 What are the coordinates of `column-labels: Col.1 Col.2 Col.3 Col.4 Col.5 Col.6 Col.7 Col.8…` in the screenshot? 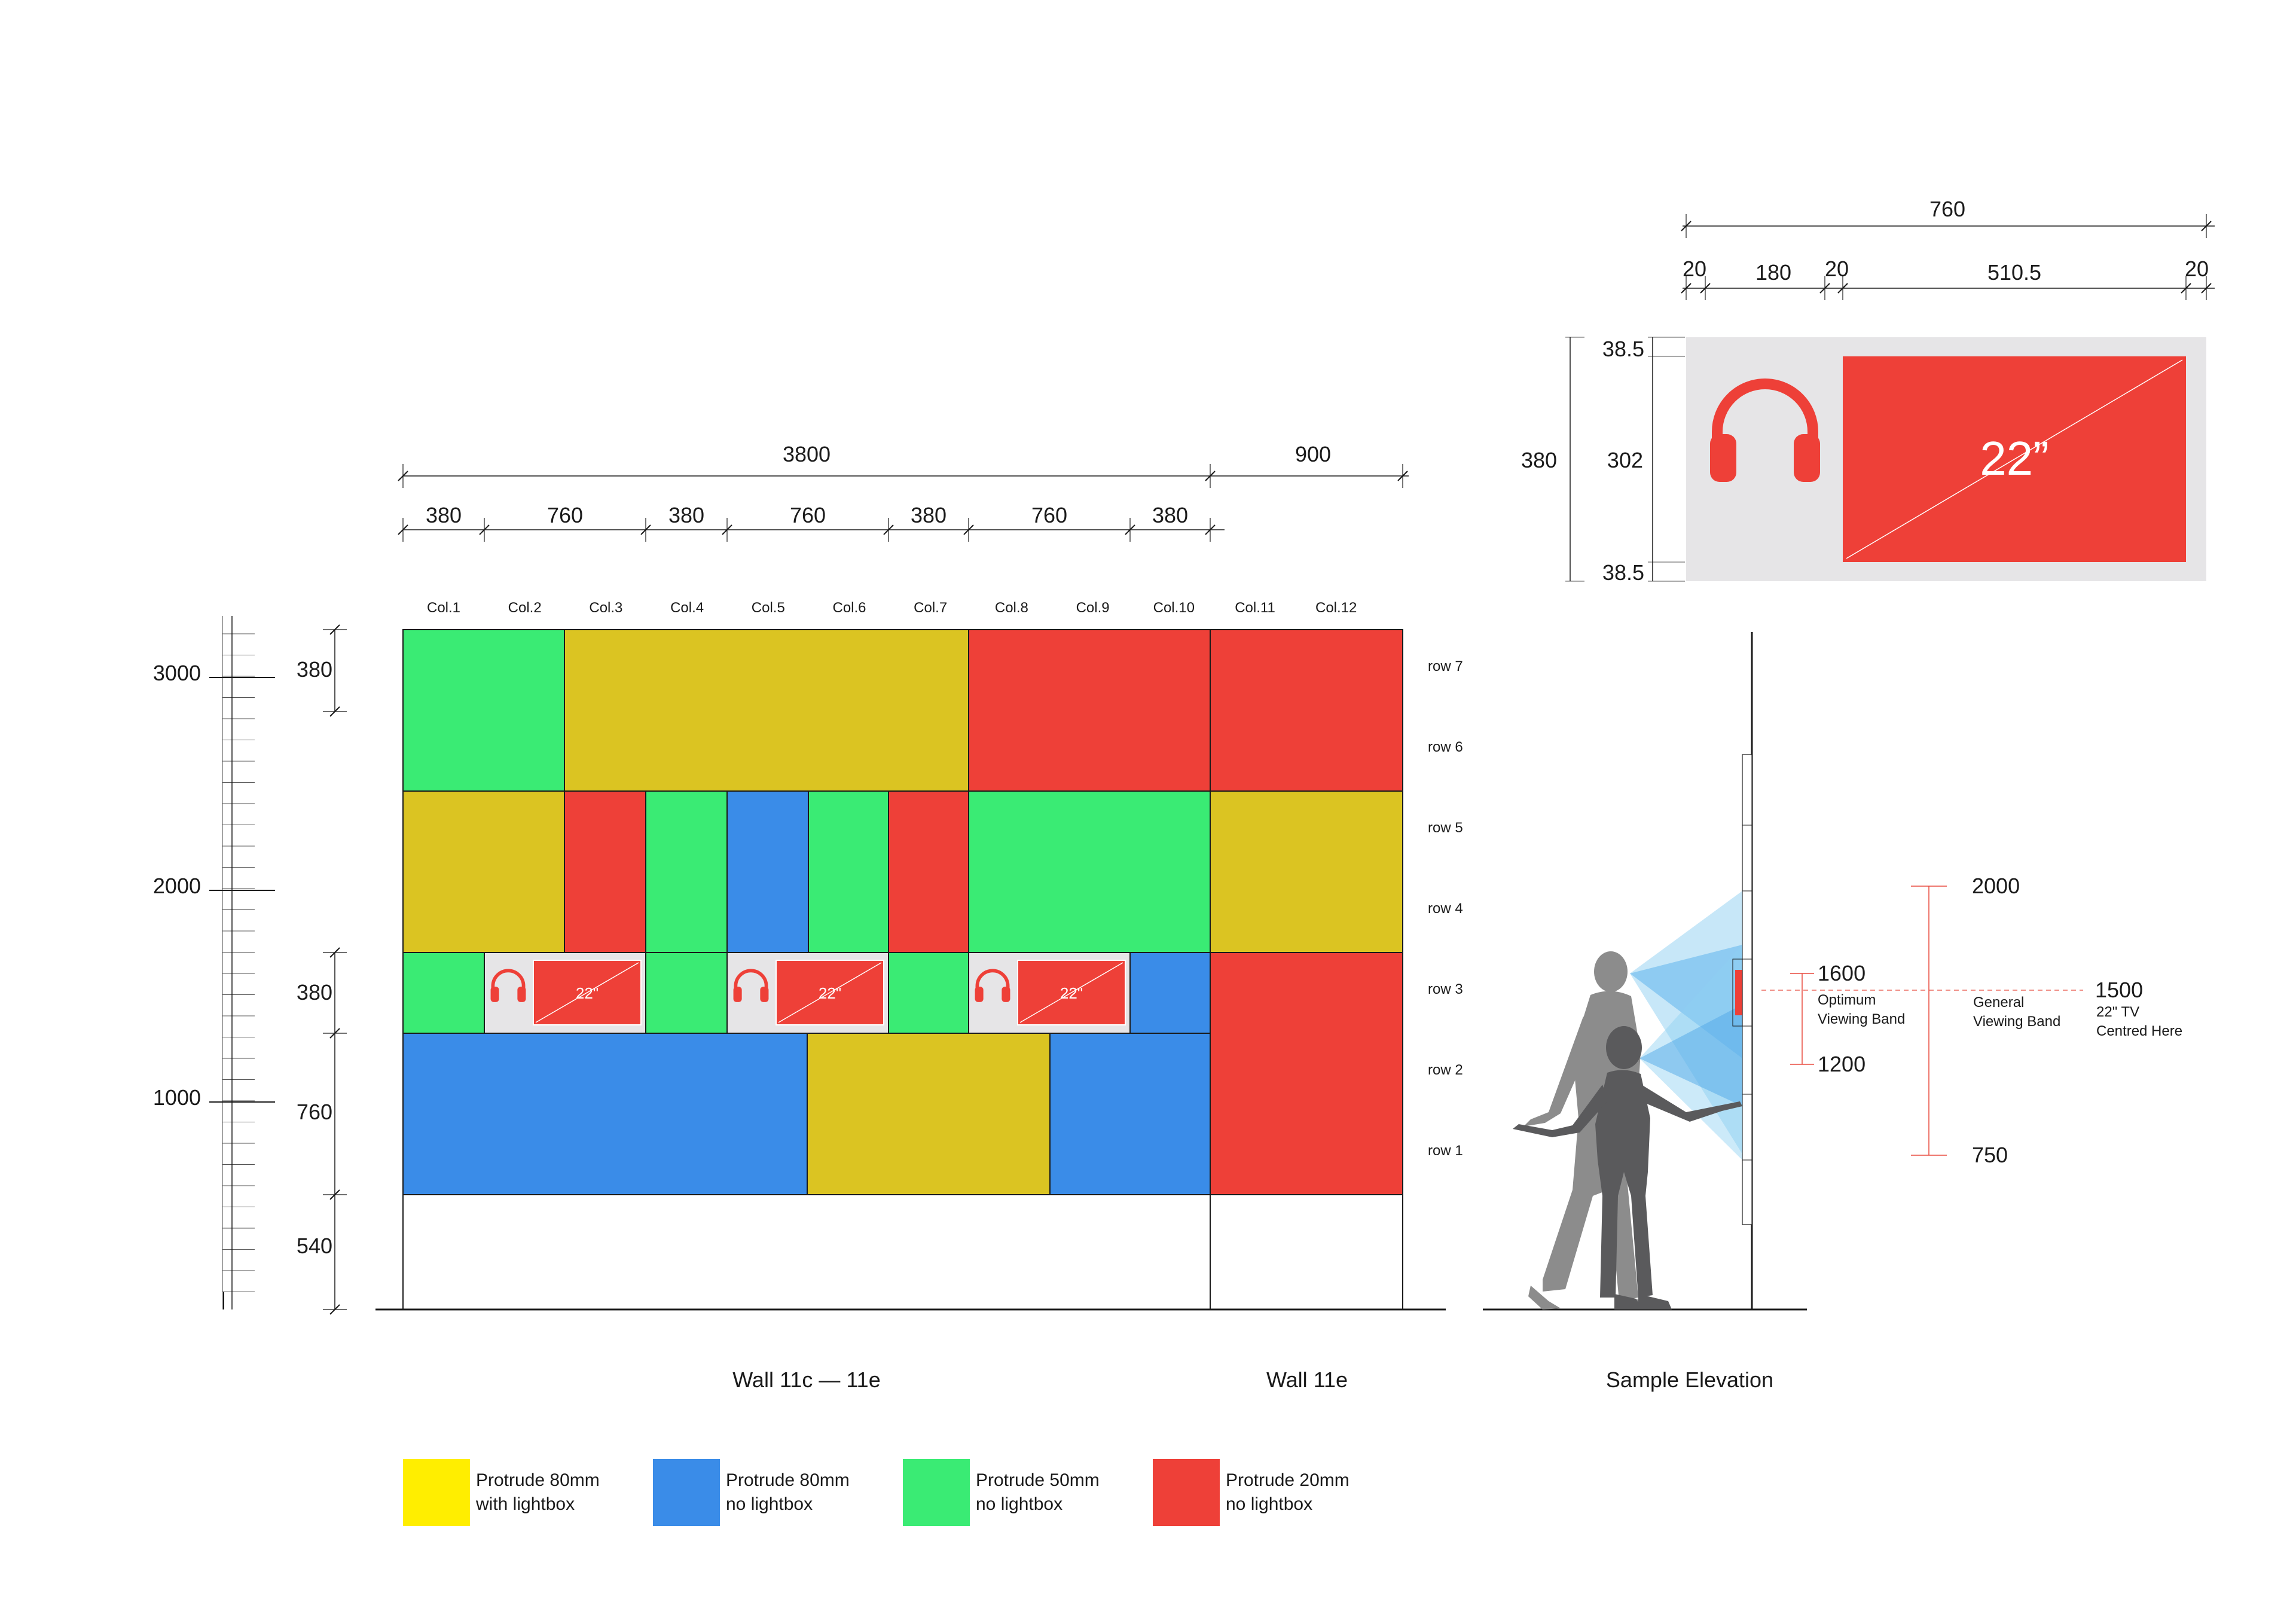 It's located at (892, 608).